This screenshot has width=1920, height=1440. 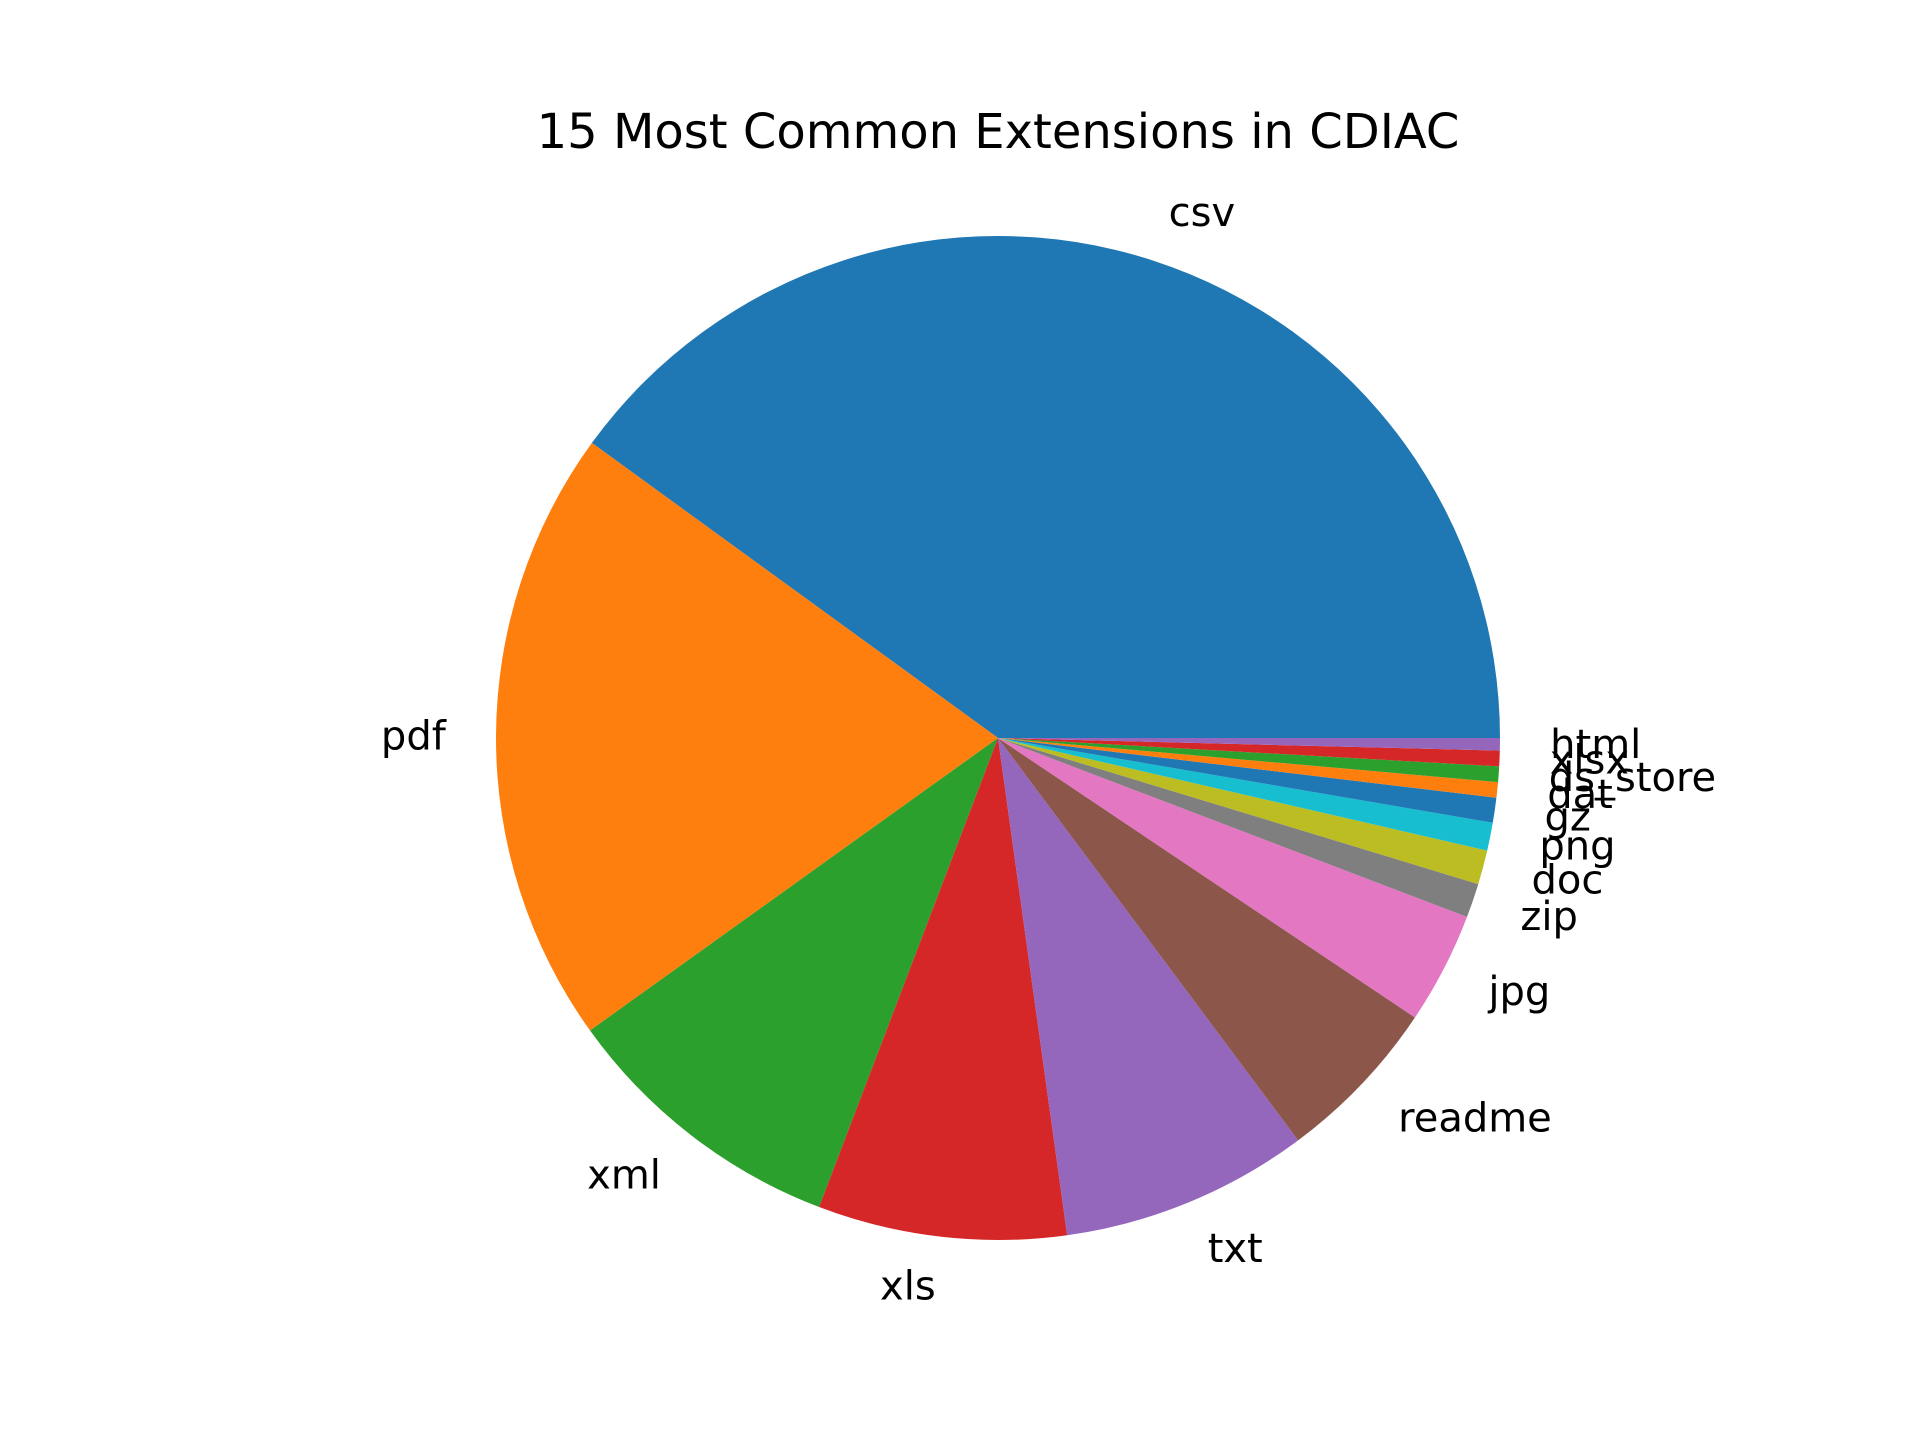 I want to click on slice-label-readme: readme, so click(x=1475, y=1119).